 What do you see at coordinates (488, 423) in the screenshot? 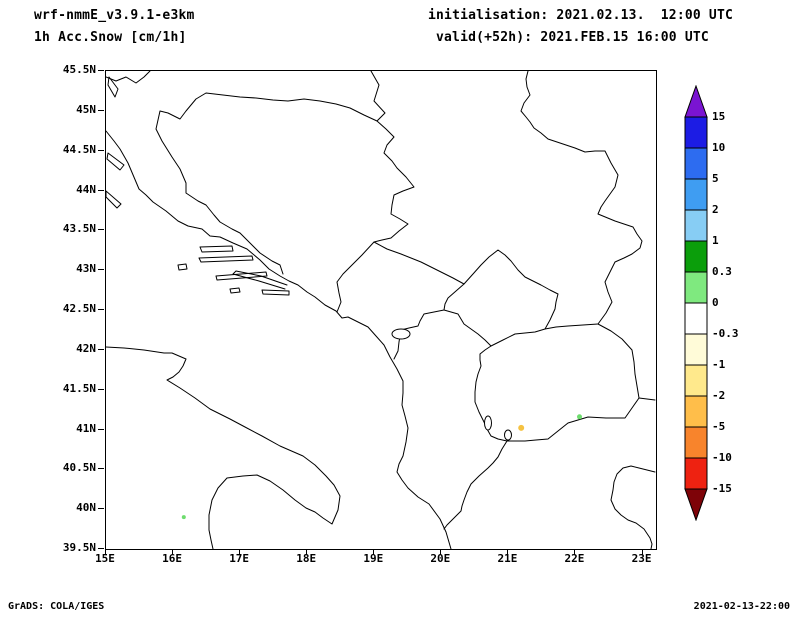
I see `lake-ohrid` at bounding box center [488, 423].